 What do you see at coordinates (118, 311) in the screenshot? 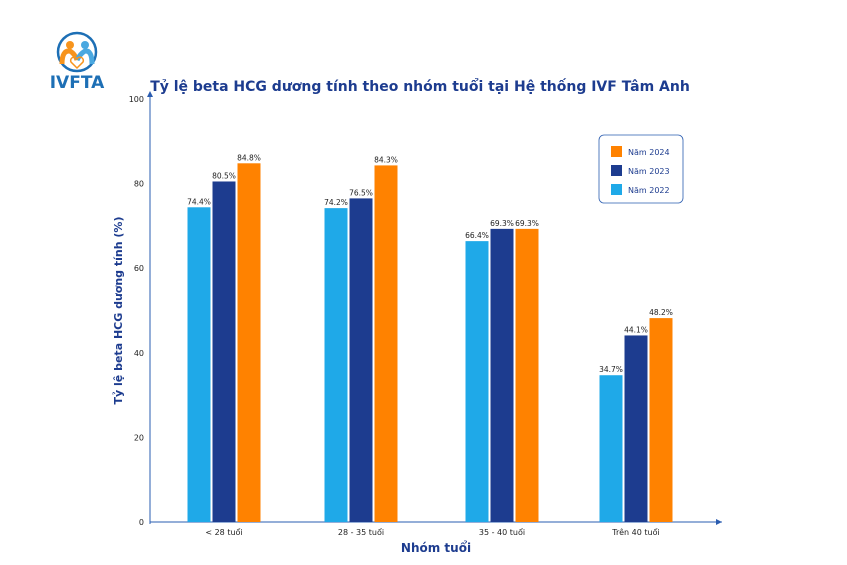
I see `y-axis-label: Tỷ lệ beta HCG dương tính (%)` at bounding box center [118, 311].